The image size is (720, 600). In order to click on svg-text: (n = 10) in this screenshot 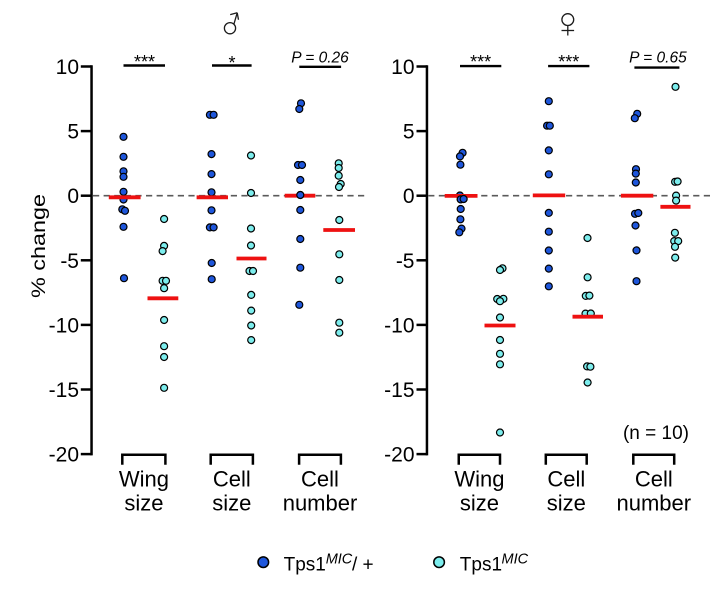, I will do `click(656, 433)`.